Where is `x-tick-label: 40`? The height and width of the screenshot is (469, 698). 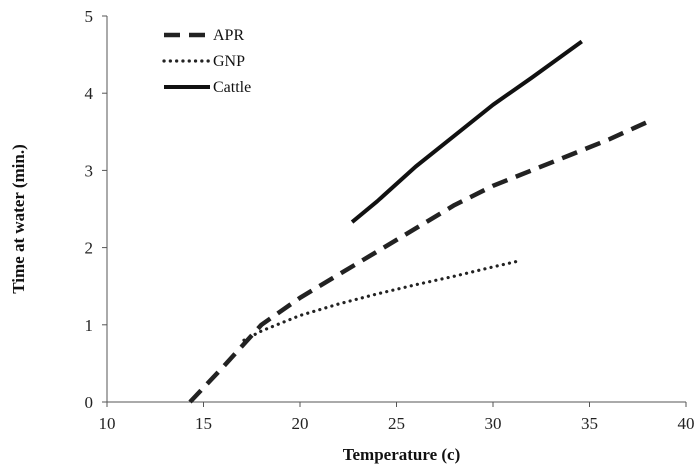 x-tick-label: 40 is located at coordinates (686, 423).